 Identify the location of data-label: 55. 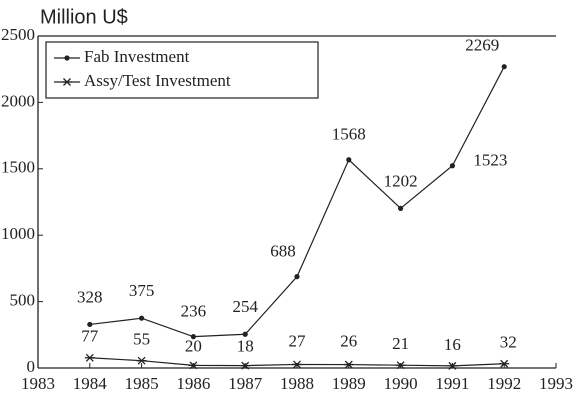
(141, 339).